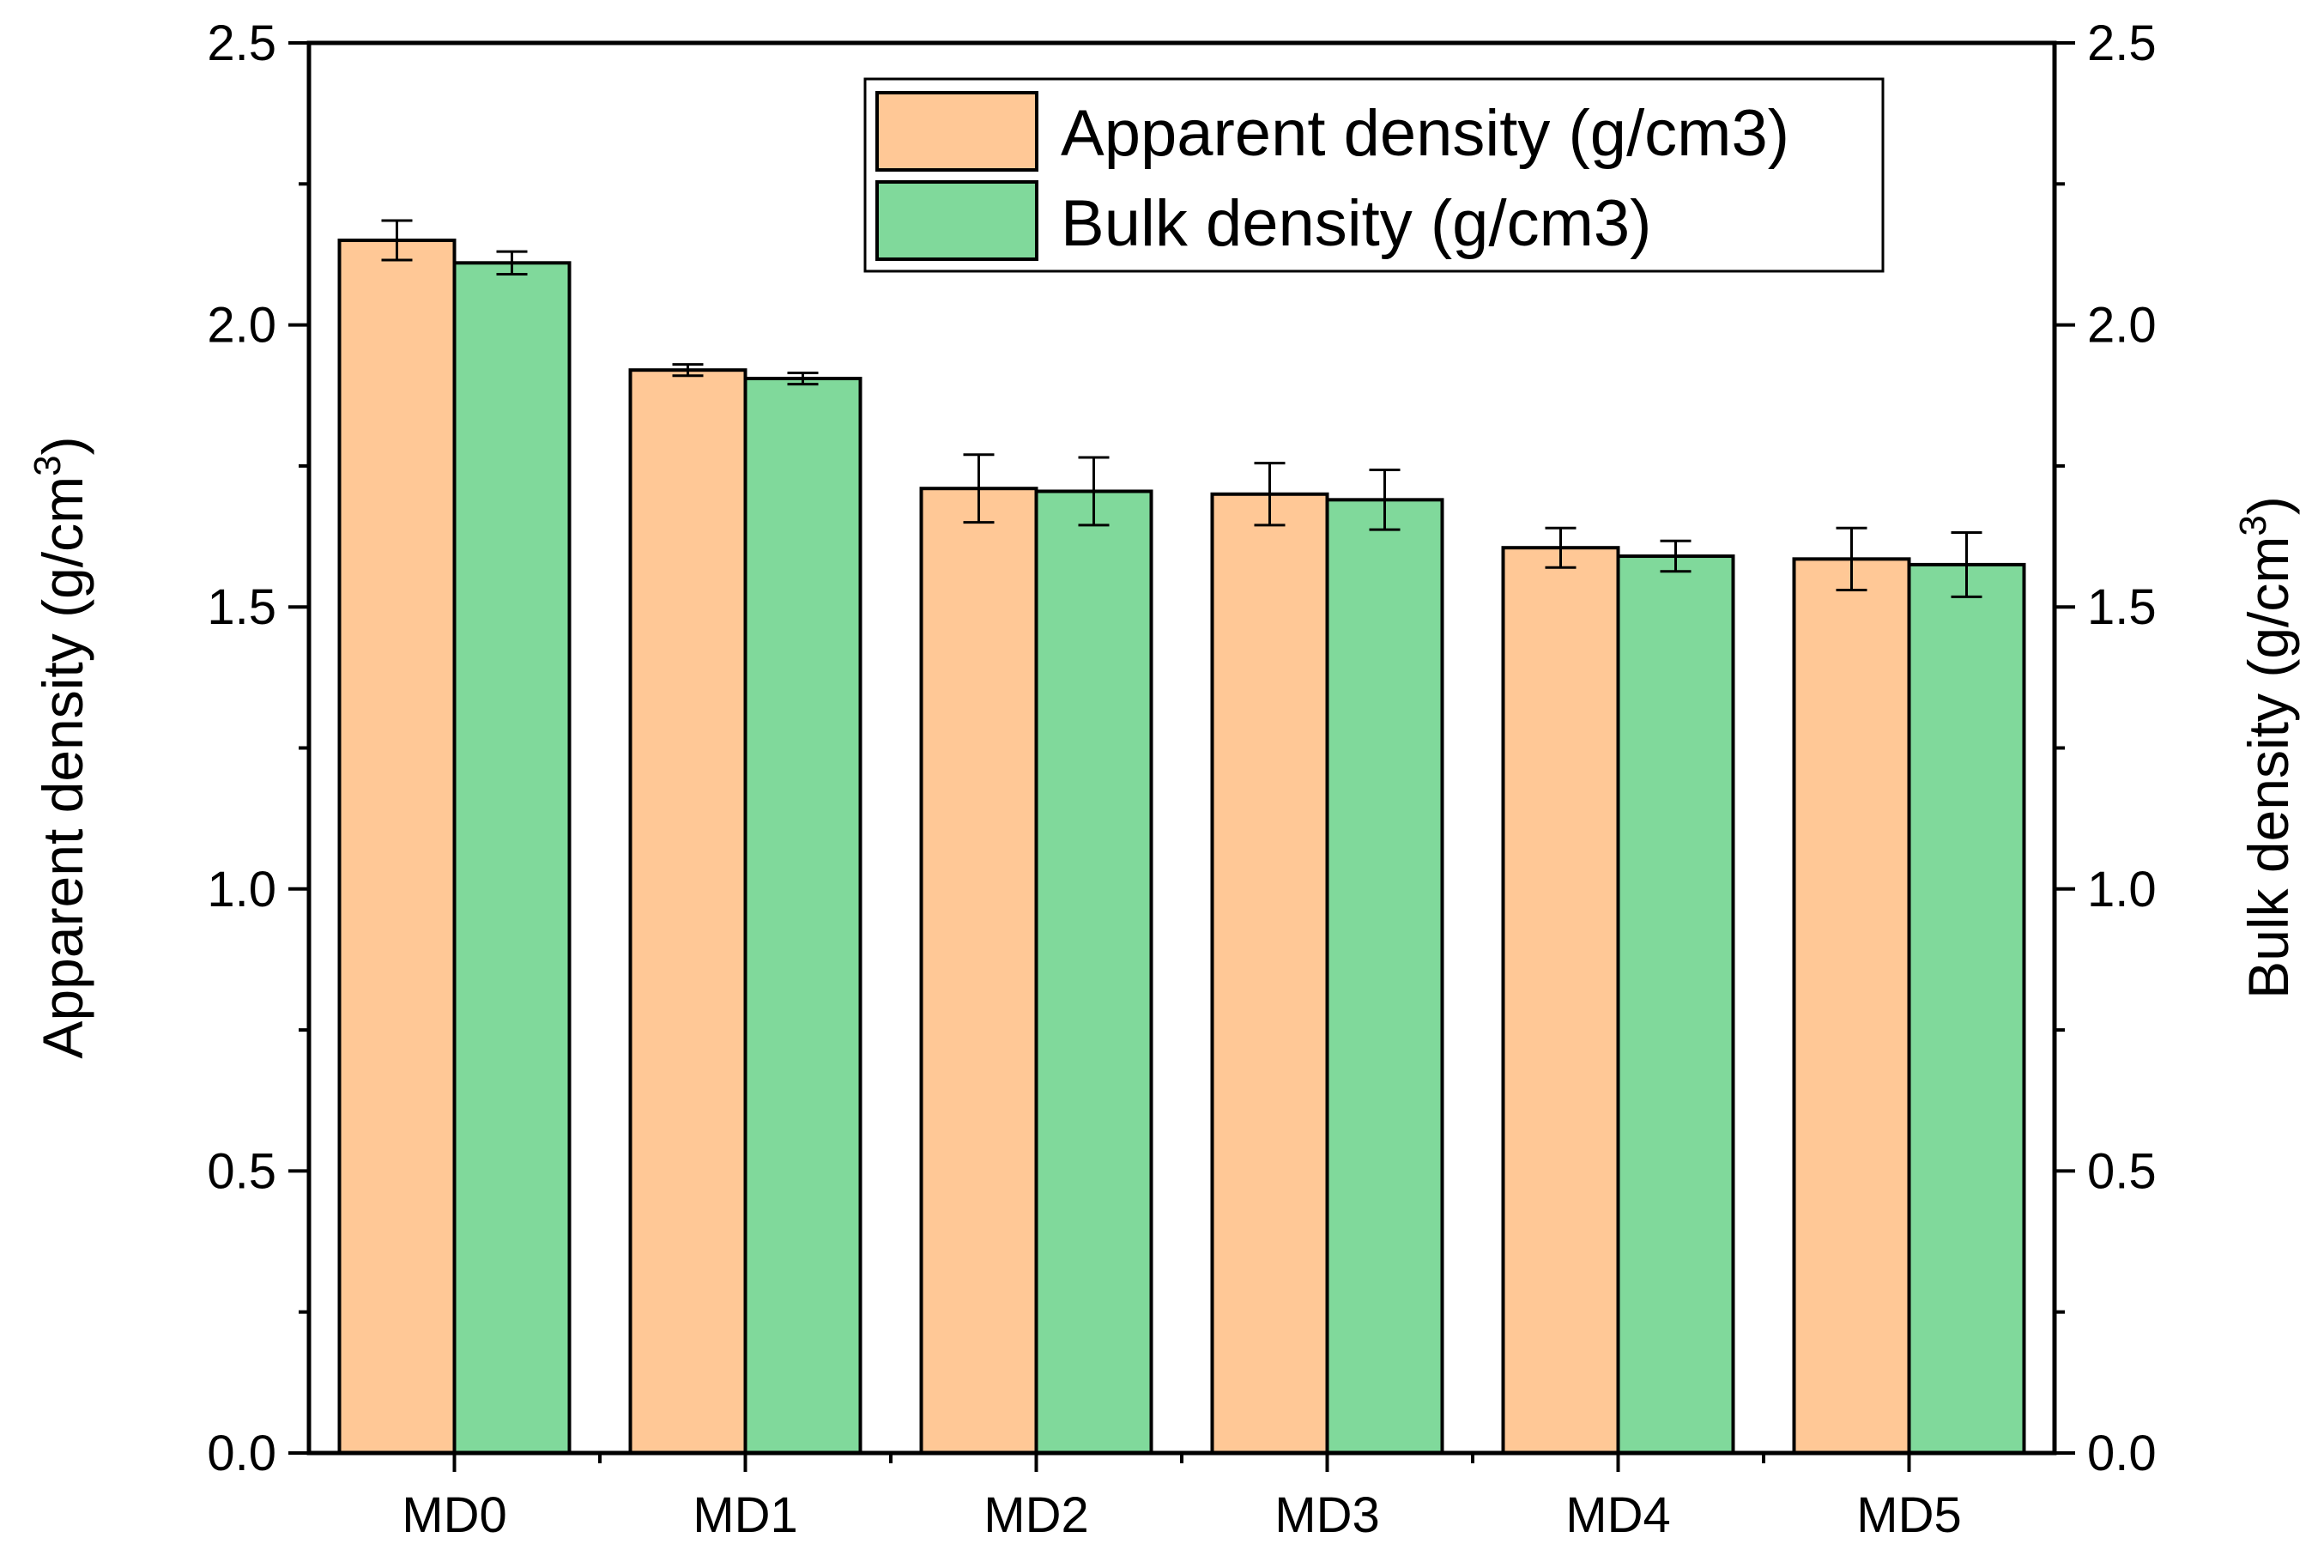 This screenshot has height=1568, width=2324. I want to click on x-tick-label-md1: MD1, so click(745, 1515).